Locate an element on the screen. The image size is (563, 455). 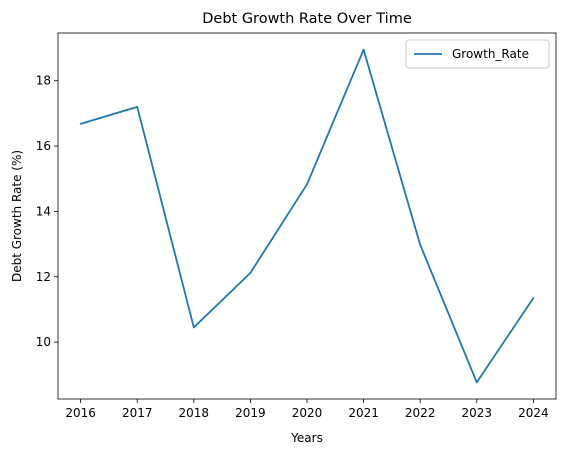
y-axis: 10 12 14 16 18 is located at coordinates (47, 211).